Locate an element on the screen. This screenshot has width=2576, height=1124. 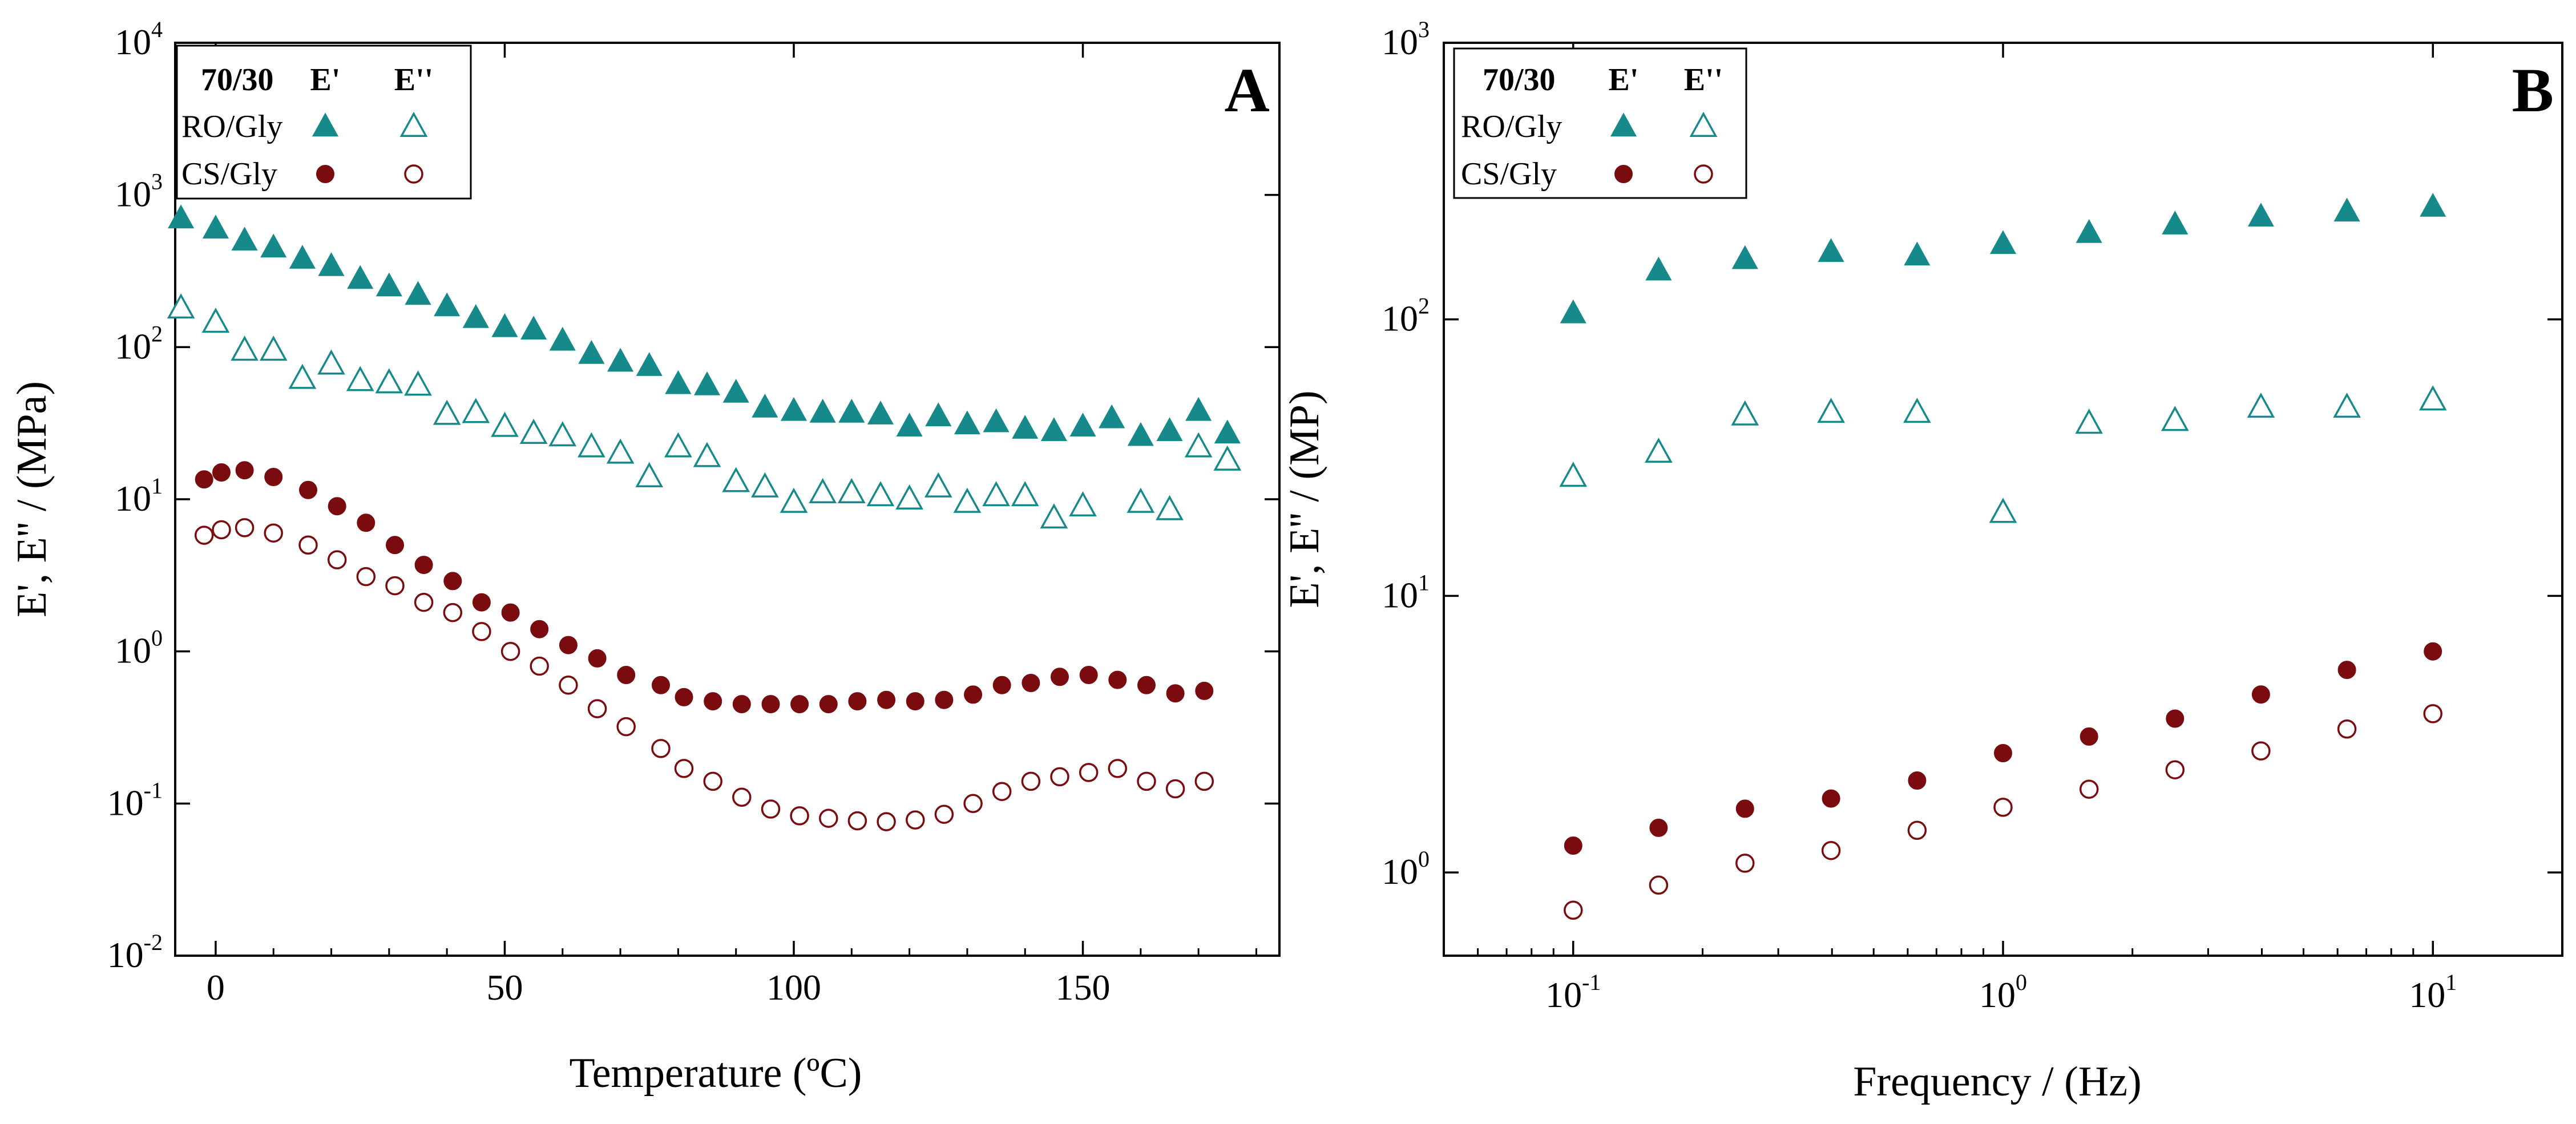
panel-b-legend-markers is located at coordinates (1664, 147).